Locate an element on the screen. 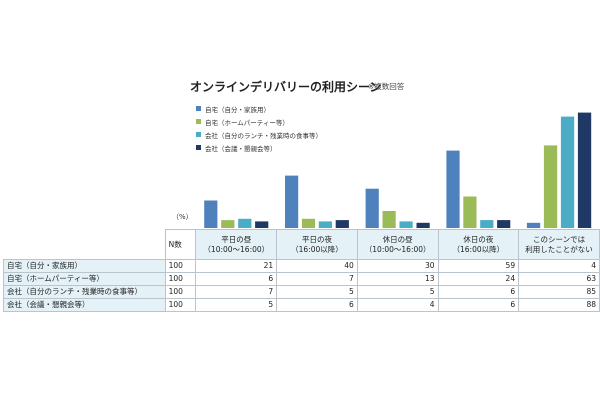  table-row: 自宅（ホームパーティー等） 100 6 7 13 24 63 is located at coordinates (301, 279).